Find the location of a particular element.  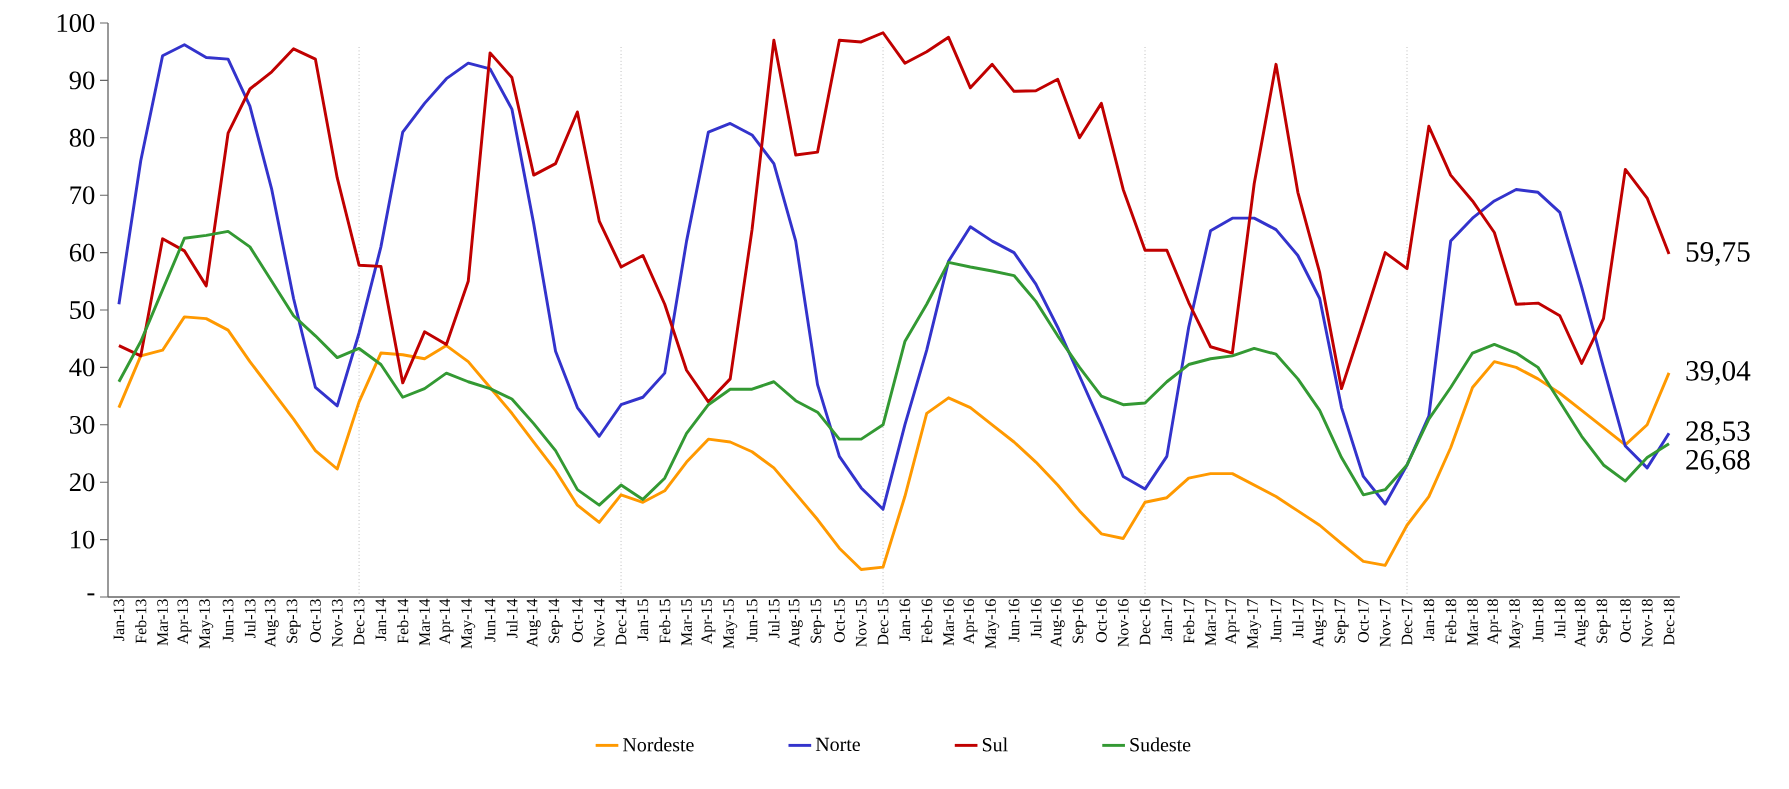

y-tick-label: - is located at coordinates (91, 594).